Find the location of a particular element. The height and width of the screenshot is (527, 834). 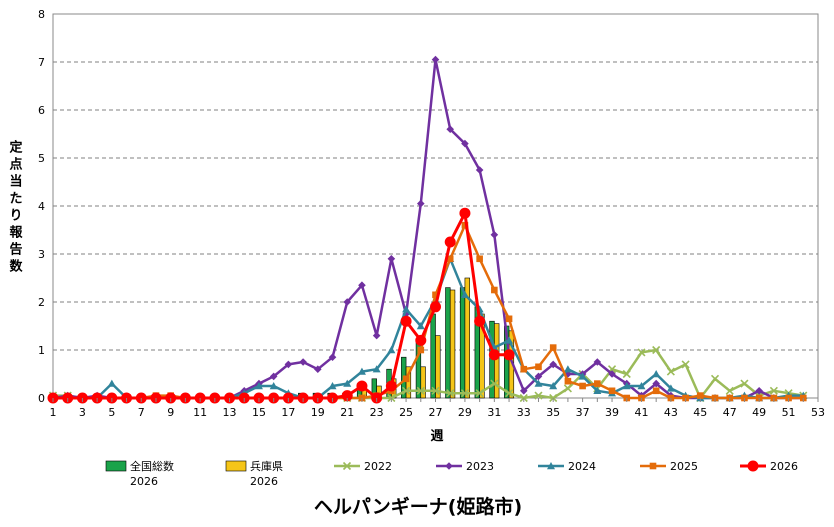

x-axis-label: 週 is located at coordinates (436, 436).